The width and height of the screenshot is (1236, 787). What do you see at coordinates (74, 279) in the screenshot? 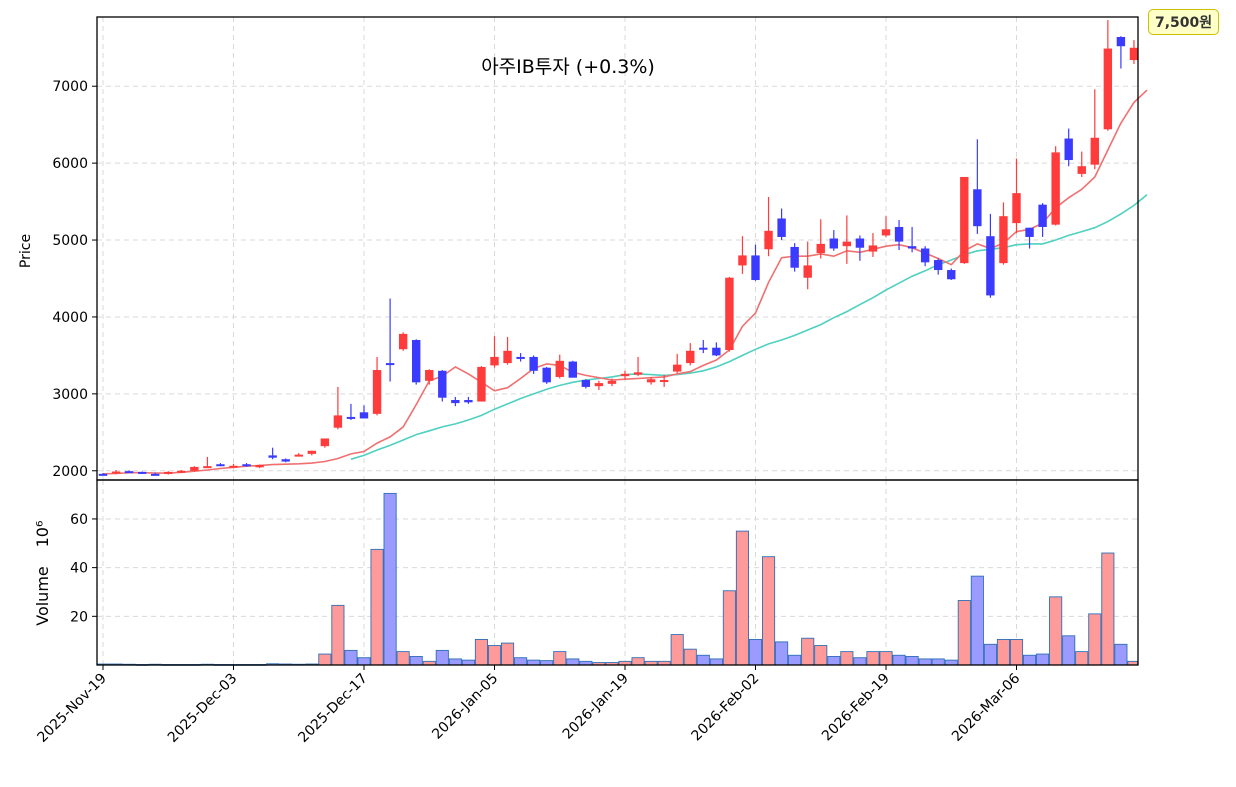
I see `price-y-ticks: 2000 3000 4000 5000 6000 7000` at bounding box center [74, 279].